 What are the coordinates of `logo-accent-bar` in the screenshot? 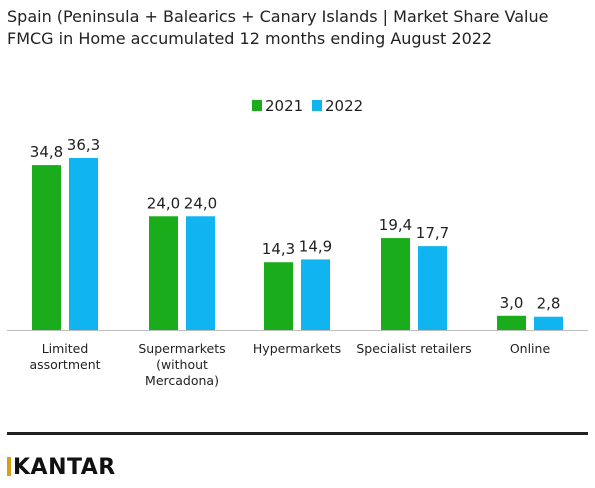 It's located at (9, 466).